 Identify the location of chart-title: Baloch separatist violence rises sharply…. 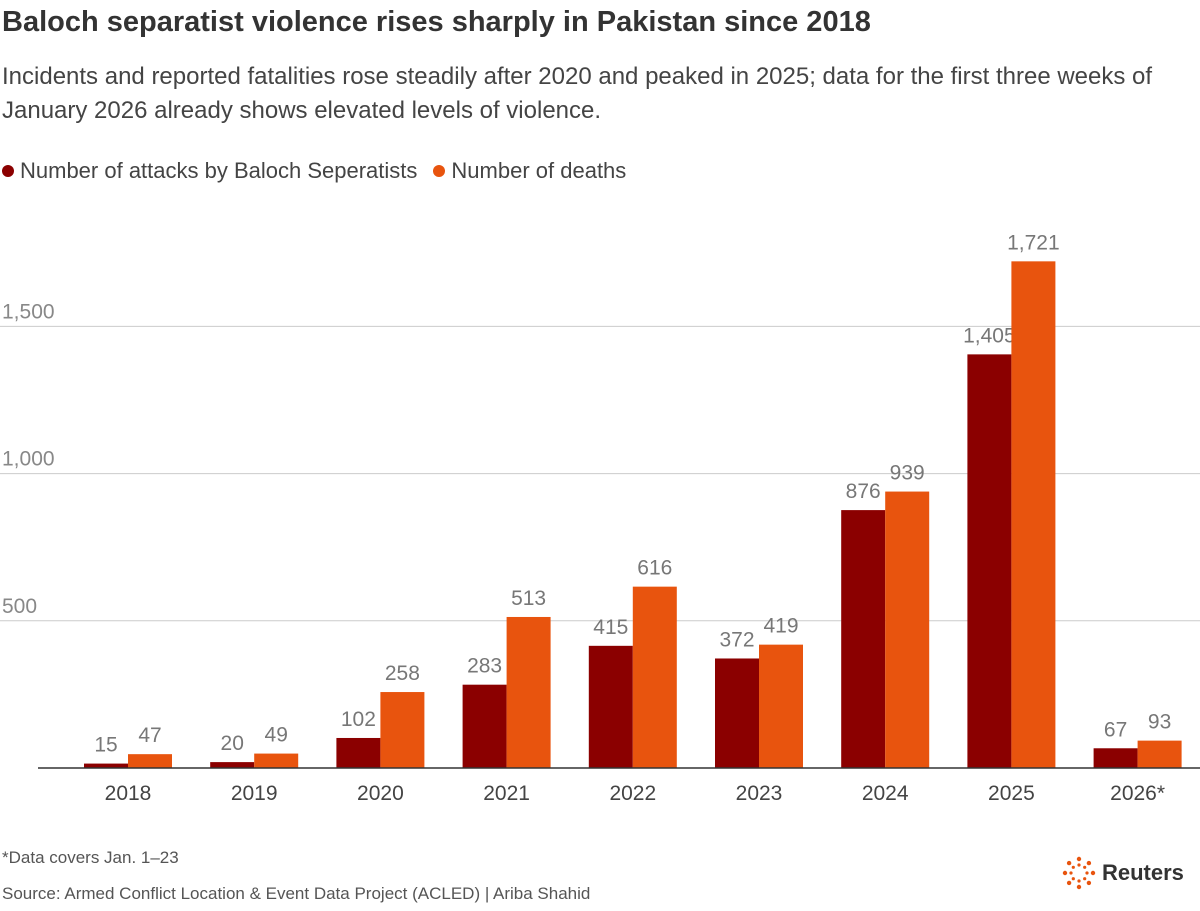
(436, 22).